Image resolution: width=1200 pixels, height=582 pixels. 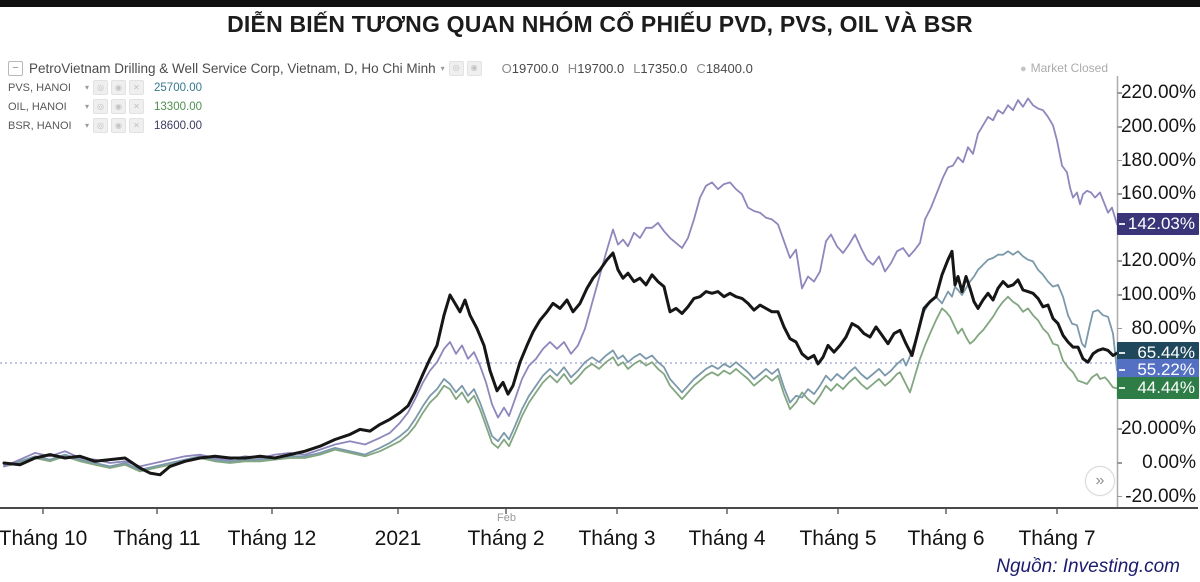 I want to click on market-status-label: Market Closed, so click(x=1069, y=68).